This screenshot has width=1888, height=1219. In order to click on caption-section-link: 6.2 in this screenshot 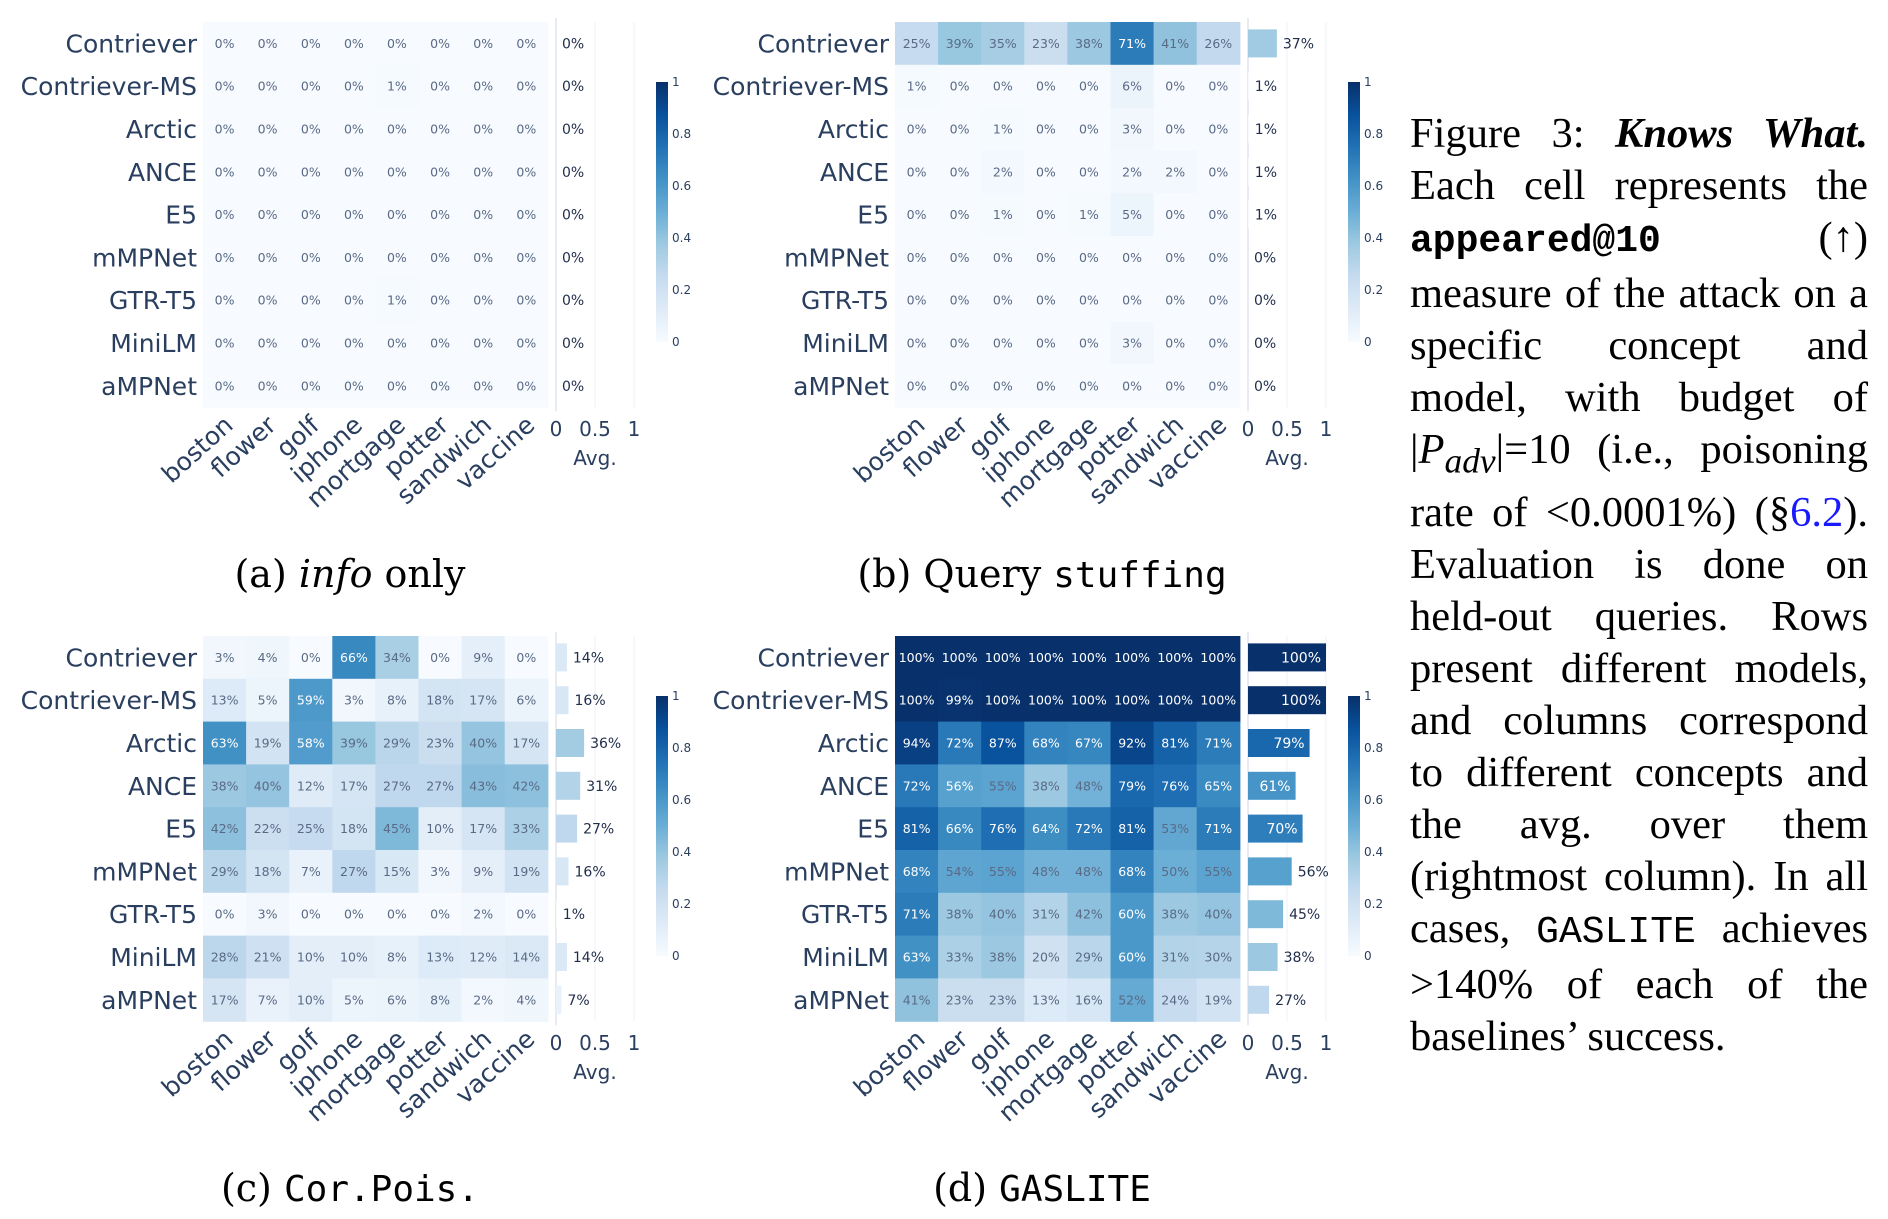, I will do `click(1817, 512)`.